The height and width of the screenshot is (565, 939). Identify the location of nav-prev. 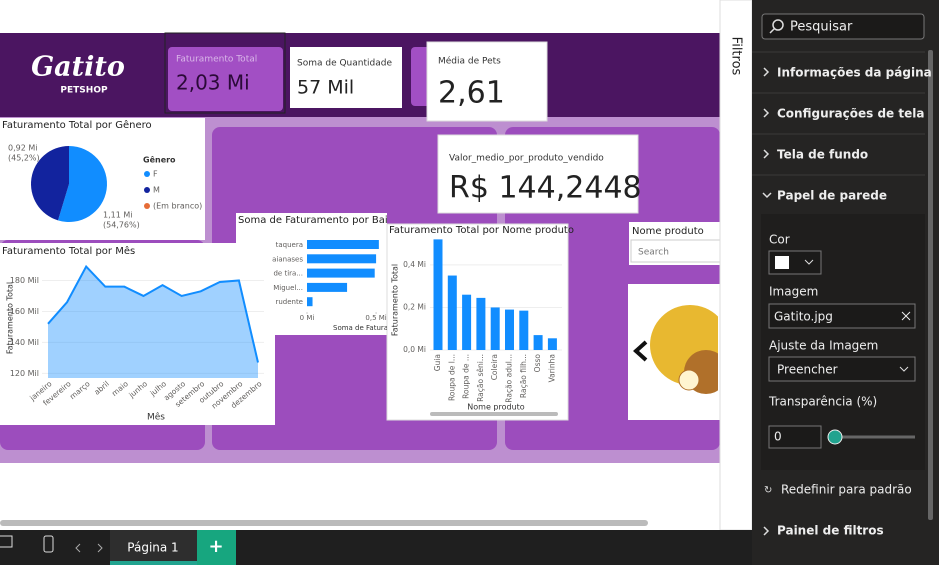
(78, 548).